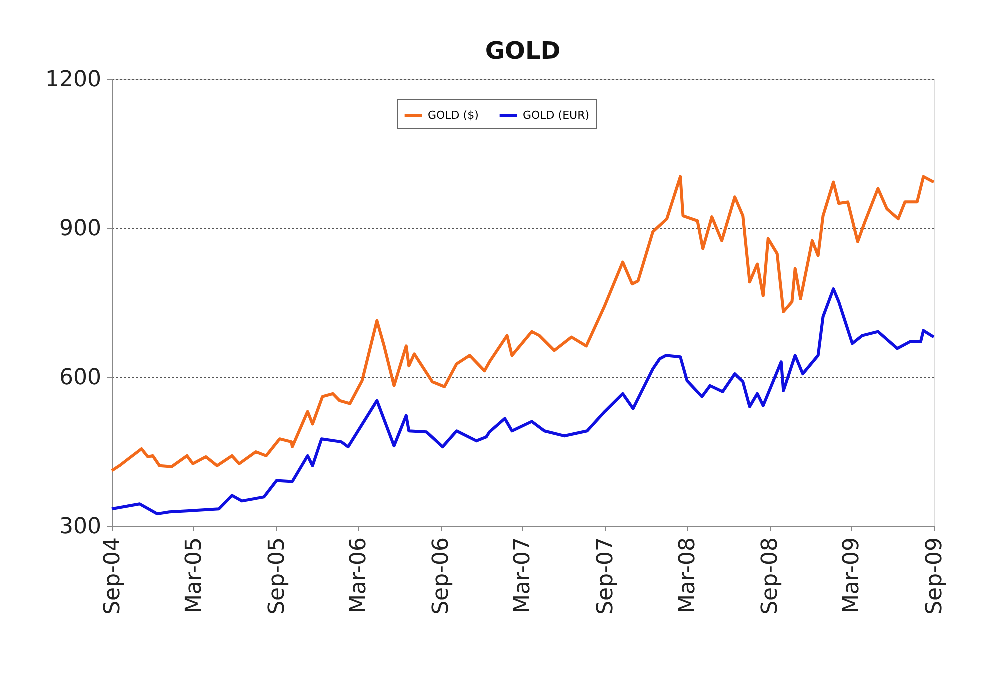 This screenshot has height=682, width=991. I want to click on legend-label: GOLD (EUR), so click(556, 115).